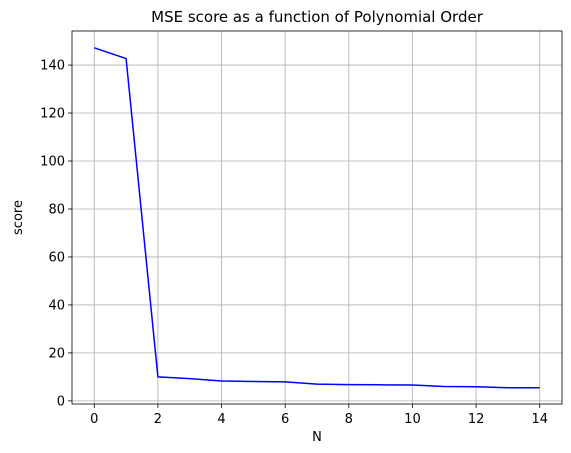 This screenshot has height=453, width=571. Describe the element at coordinates (221, 419) in the screenshot. I see `x-tick-label: 4` at that location.